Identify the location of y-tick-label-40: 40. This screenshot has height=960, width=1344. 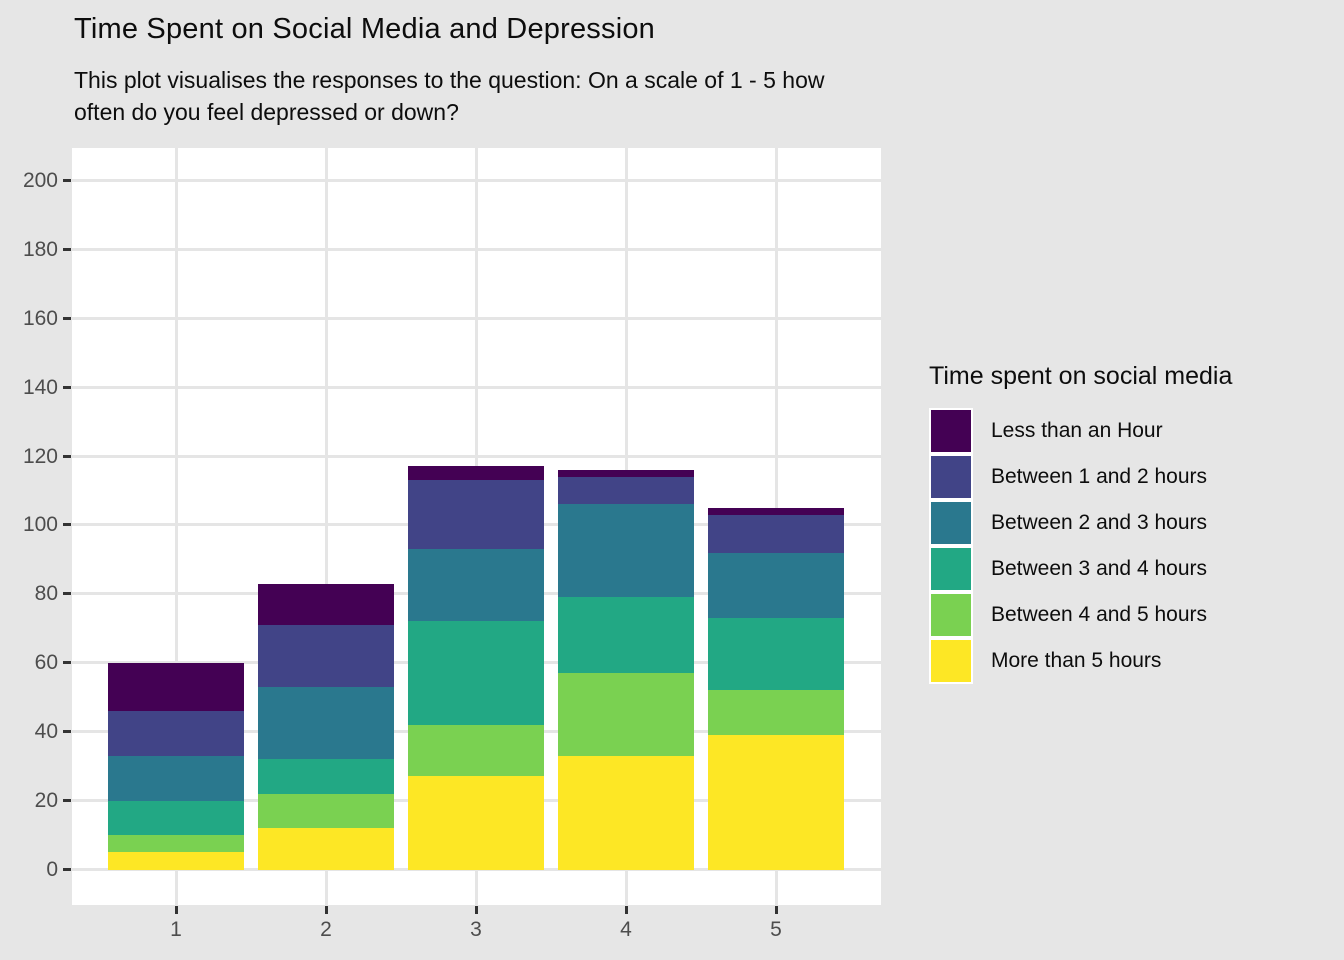
(46, 732).